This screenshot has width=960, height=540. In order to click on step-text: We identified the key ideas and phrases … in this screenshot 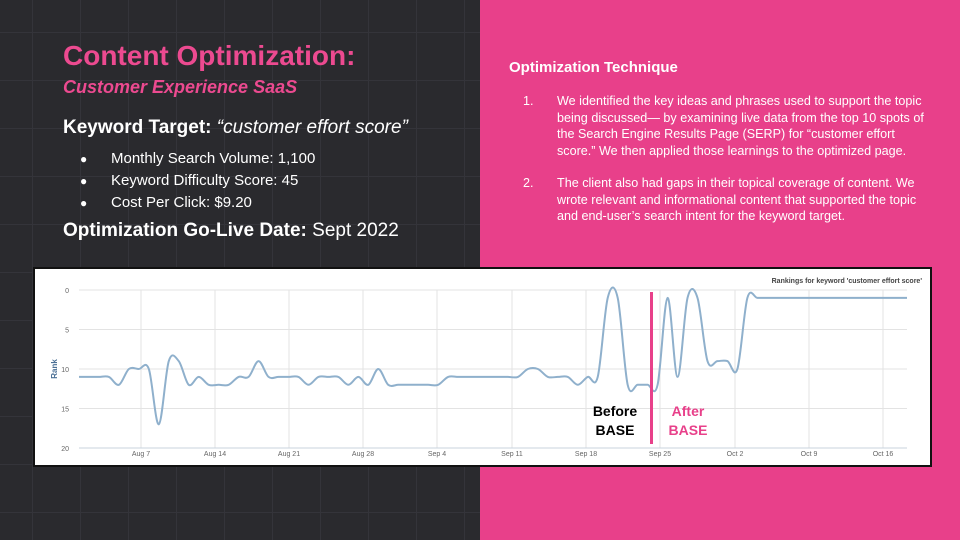, I will do `click(740, 126)`.